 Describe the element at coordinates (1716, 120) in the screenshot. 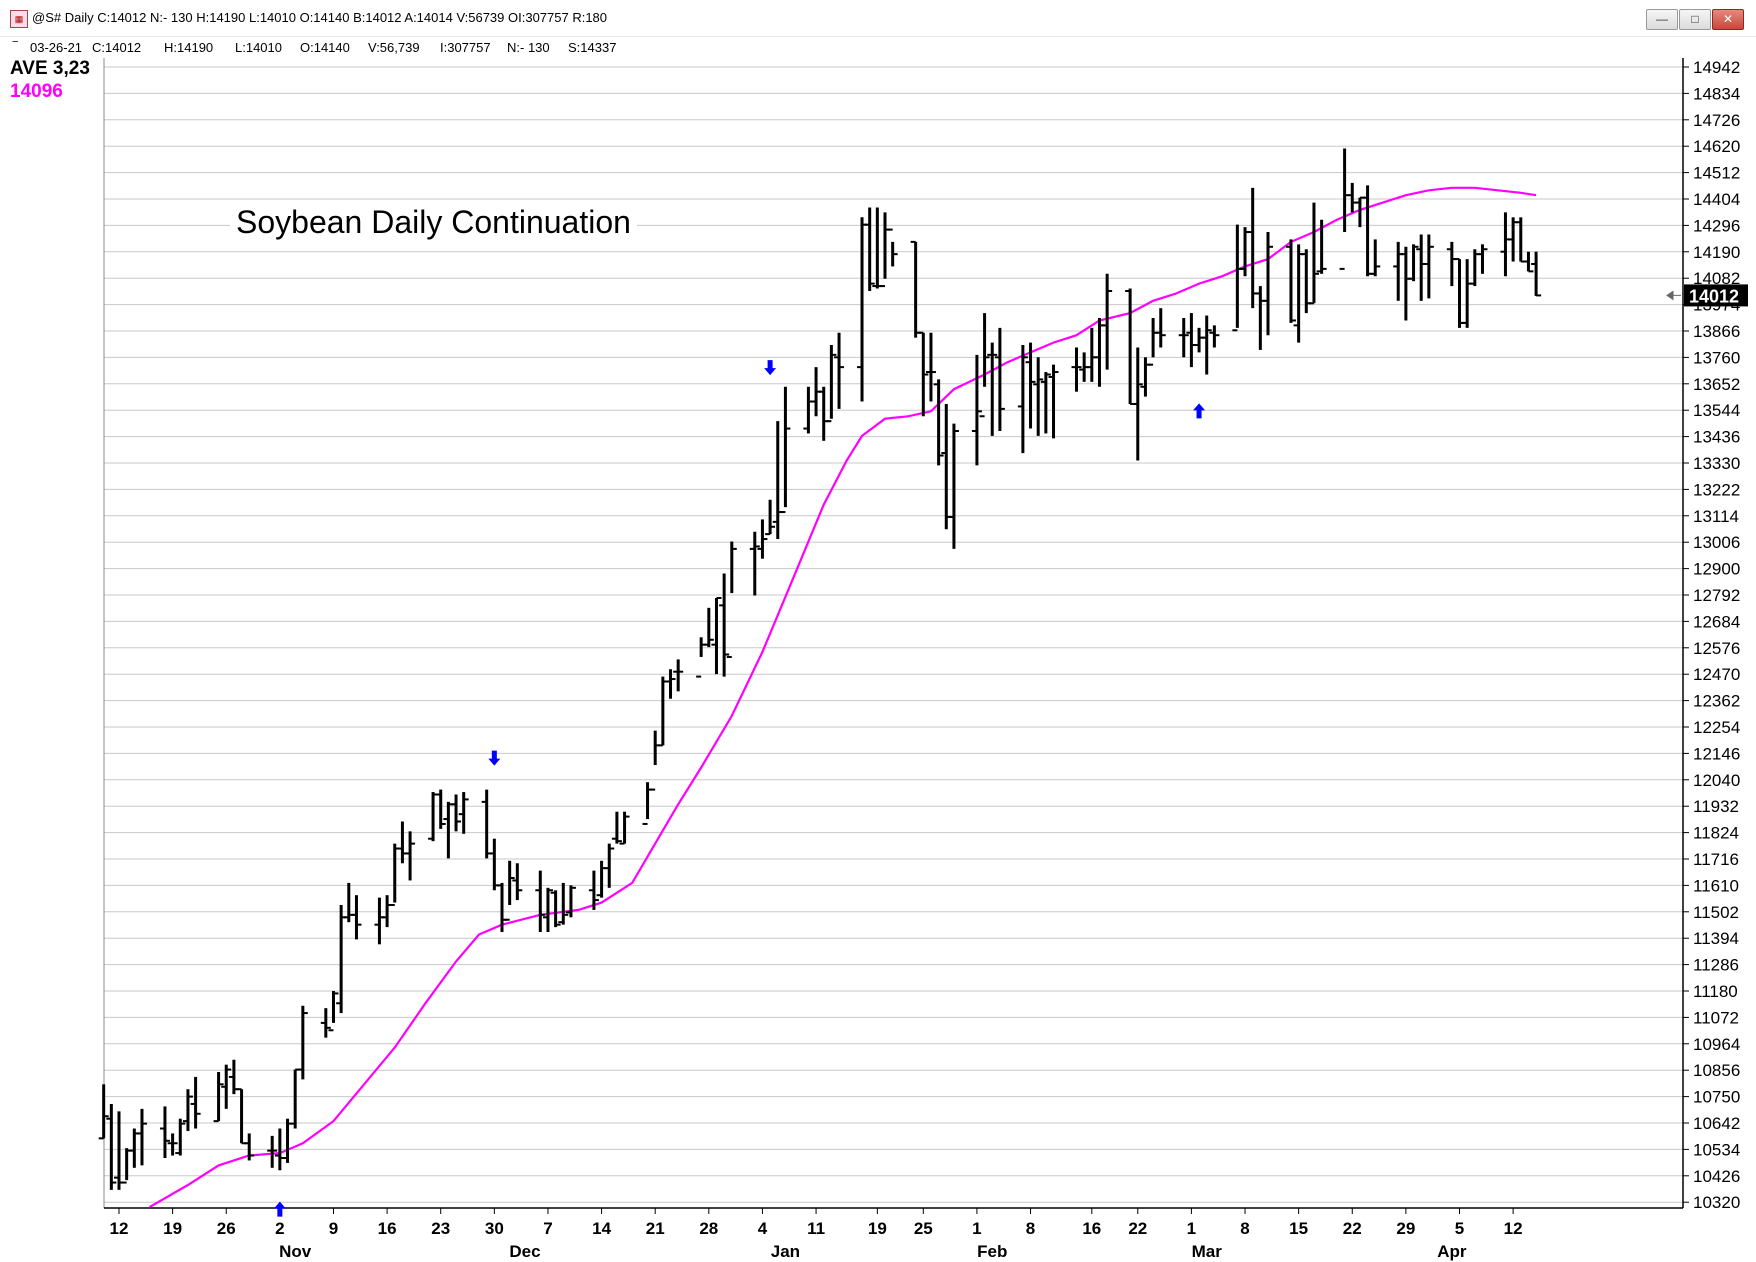

I see `y-tick-label: 14726` at that location.